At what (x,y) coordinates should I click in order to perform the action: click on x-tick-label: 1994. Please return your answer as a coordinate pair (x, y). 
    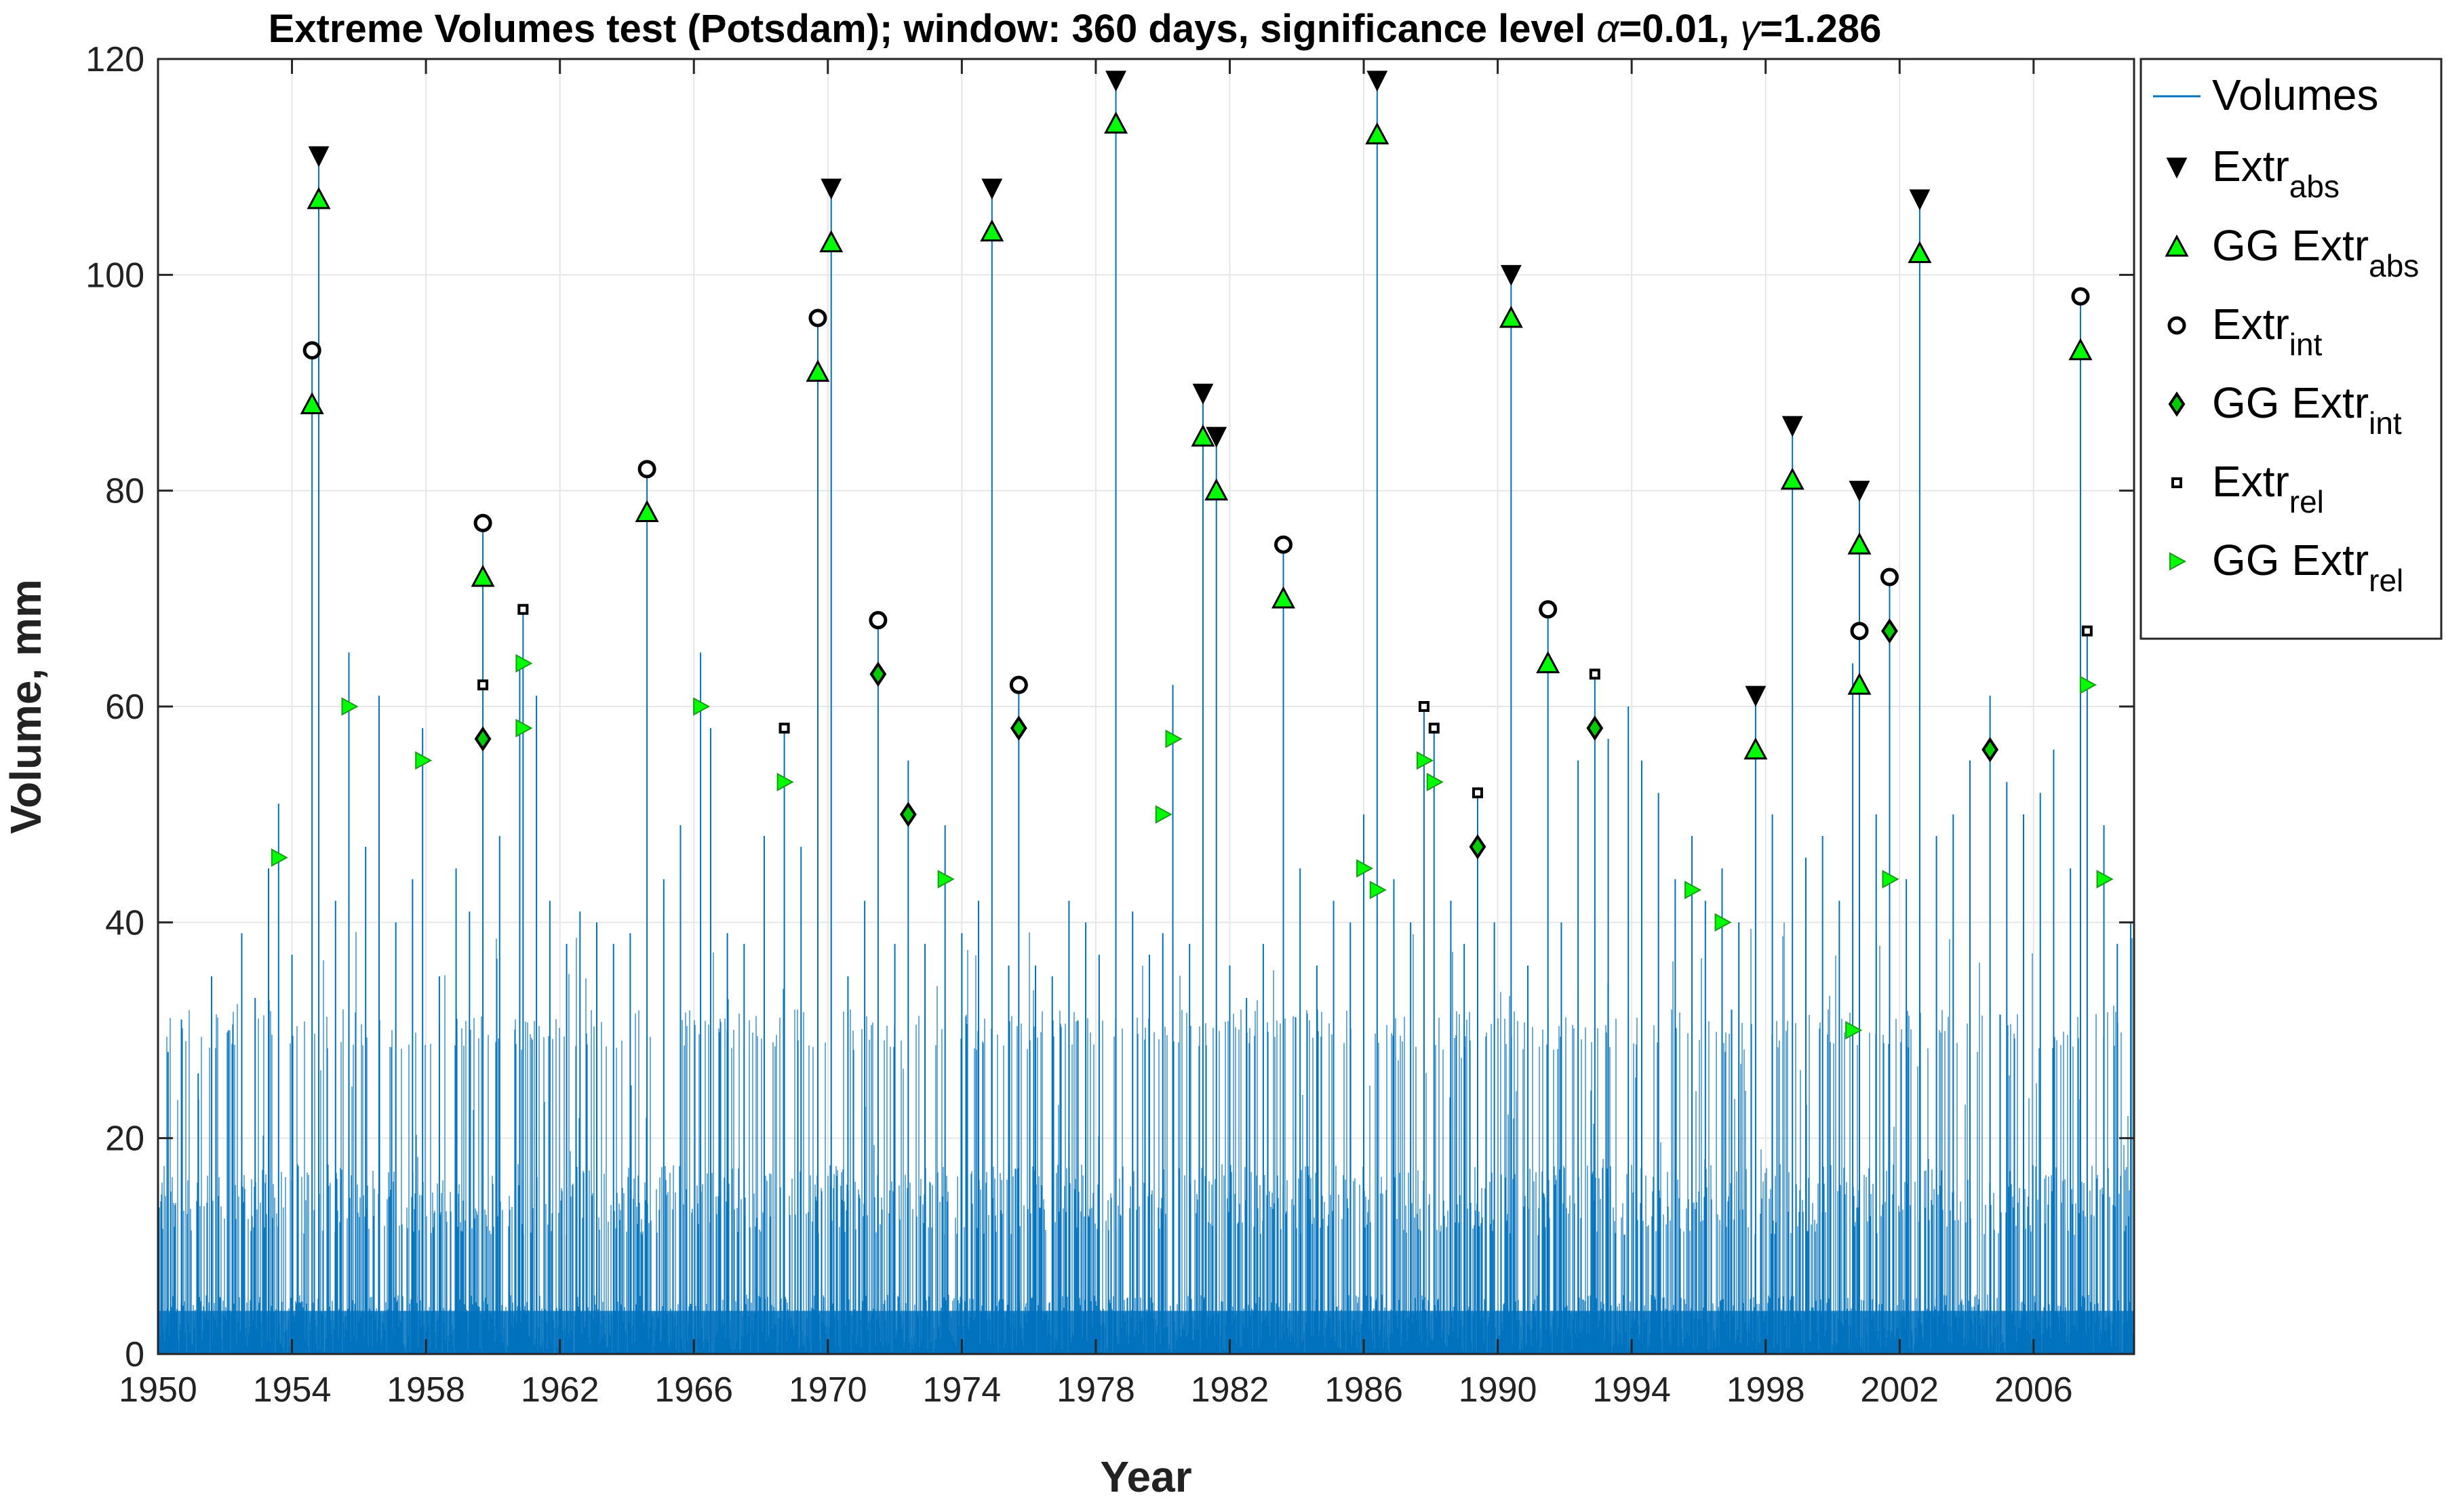
    Looking at the image, I should click on (1632, 1390).